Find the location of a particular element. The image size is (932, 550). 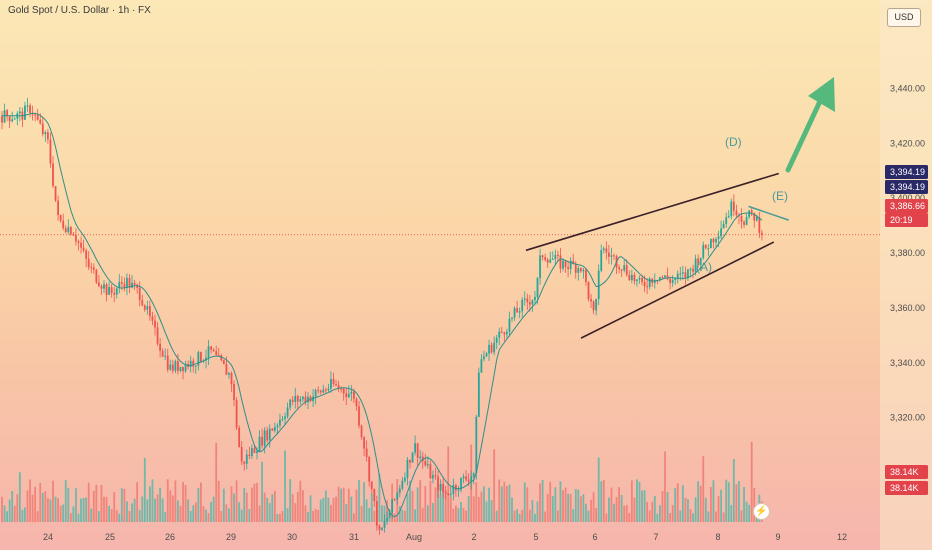

x-tick-label: 6 is located at coordinates (594, 537).